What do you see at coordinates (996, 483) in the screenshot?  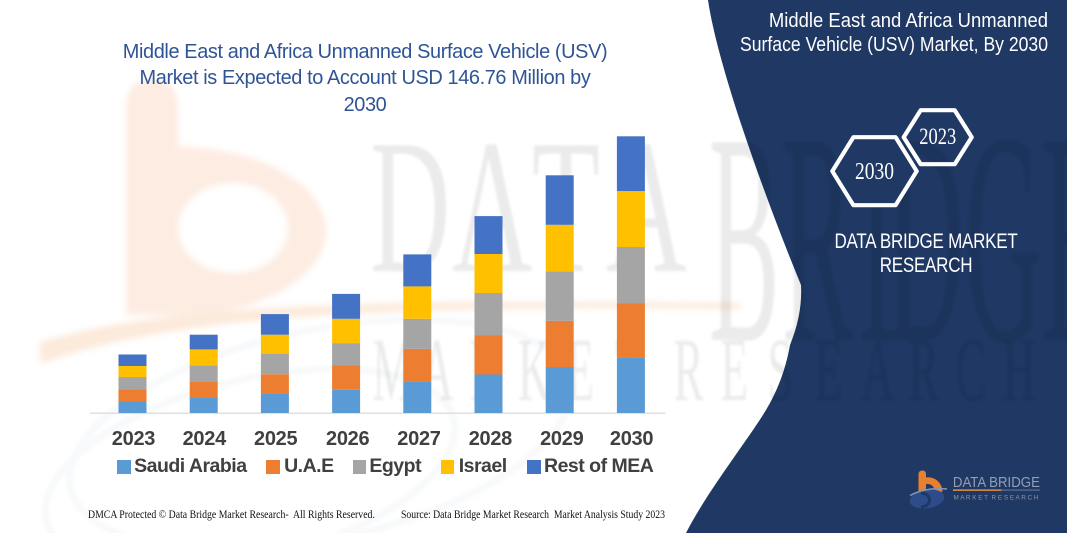 I see `svg-text: DATA BRIDGE` at bounding box center [996, 483].